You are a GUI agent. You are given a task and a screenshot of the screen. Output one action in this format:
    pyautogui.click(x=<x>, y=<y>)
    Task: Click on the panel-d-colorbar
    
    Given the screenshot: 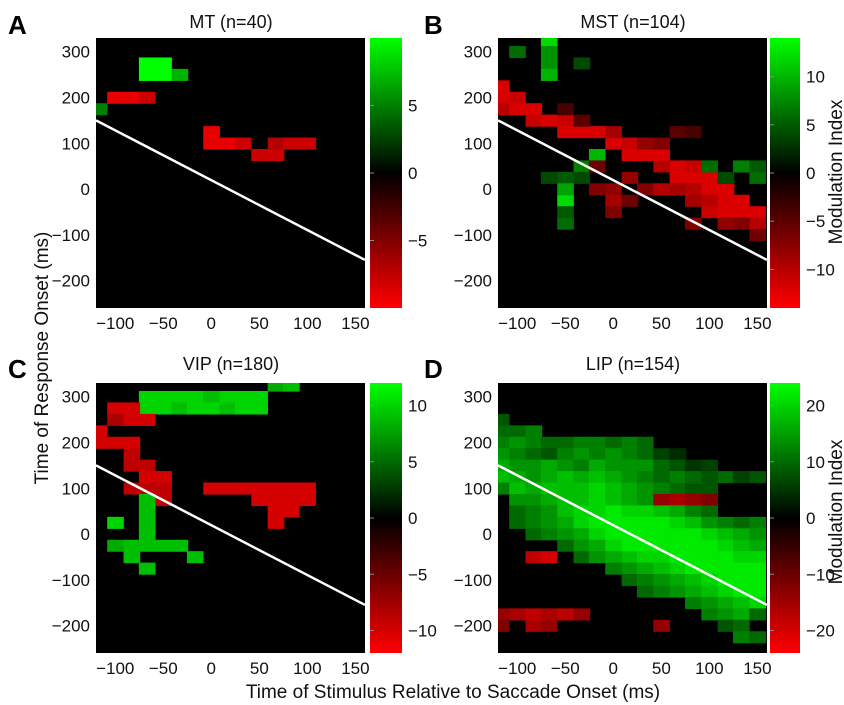 What is the action you would take?
    pyautogui.click(x=785, y=518)
    